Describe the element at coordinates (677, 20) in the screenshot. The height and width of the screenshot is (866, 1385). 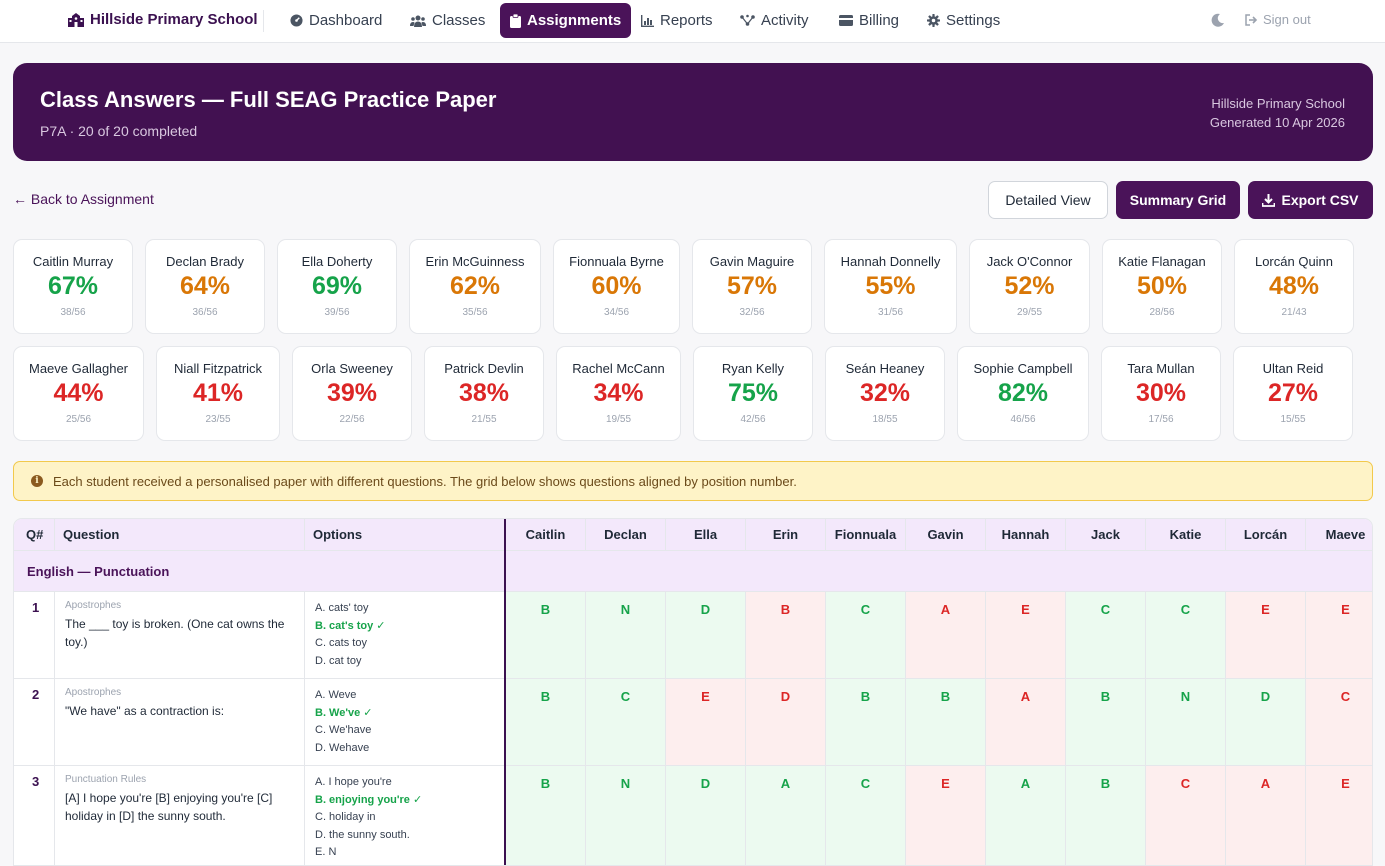
I see `nav-reports: Reports` at that location.